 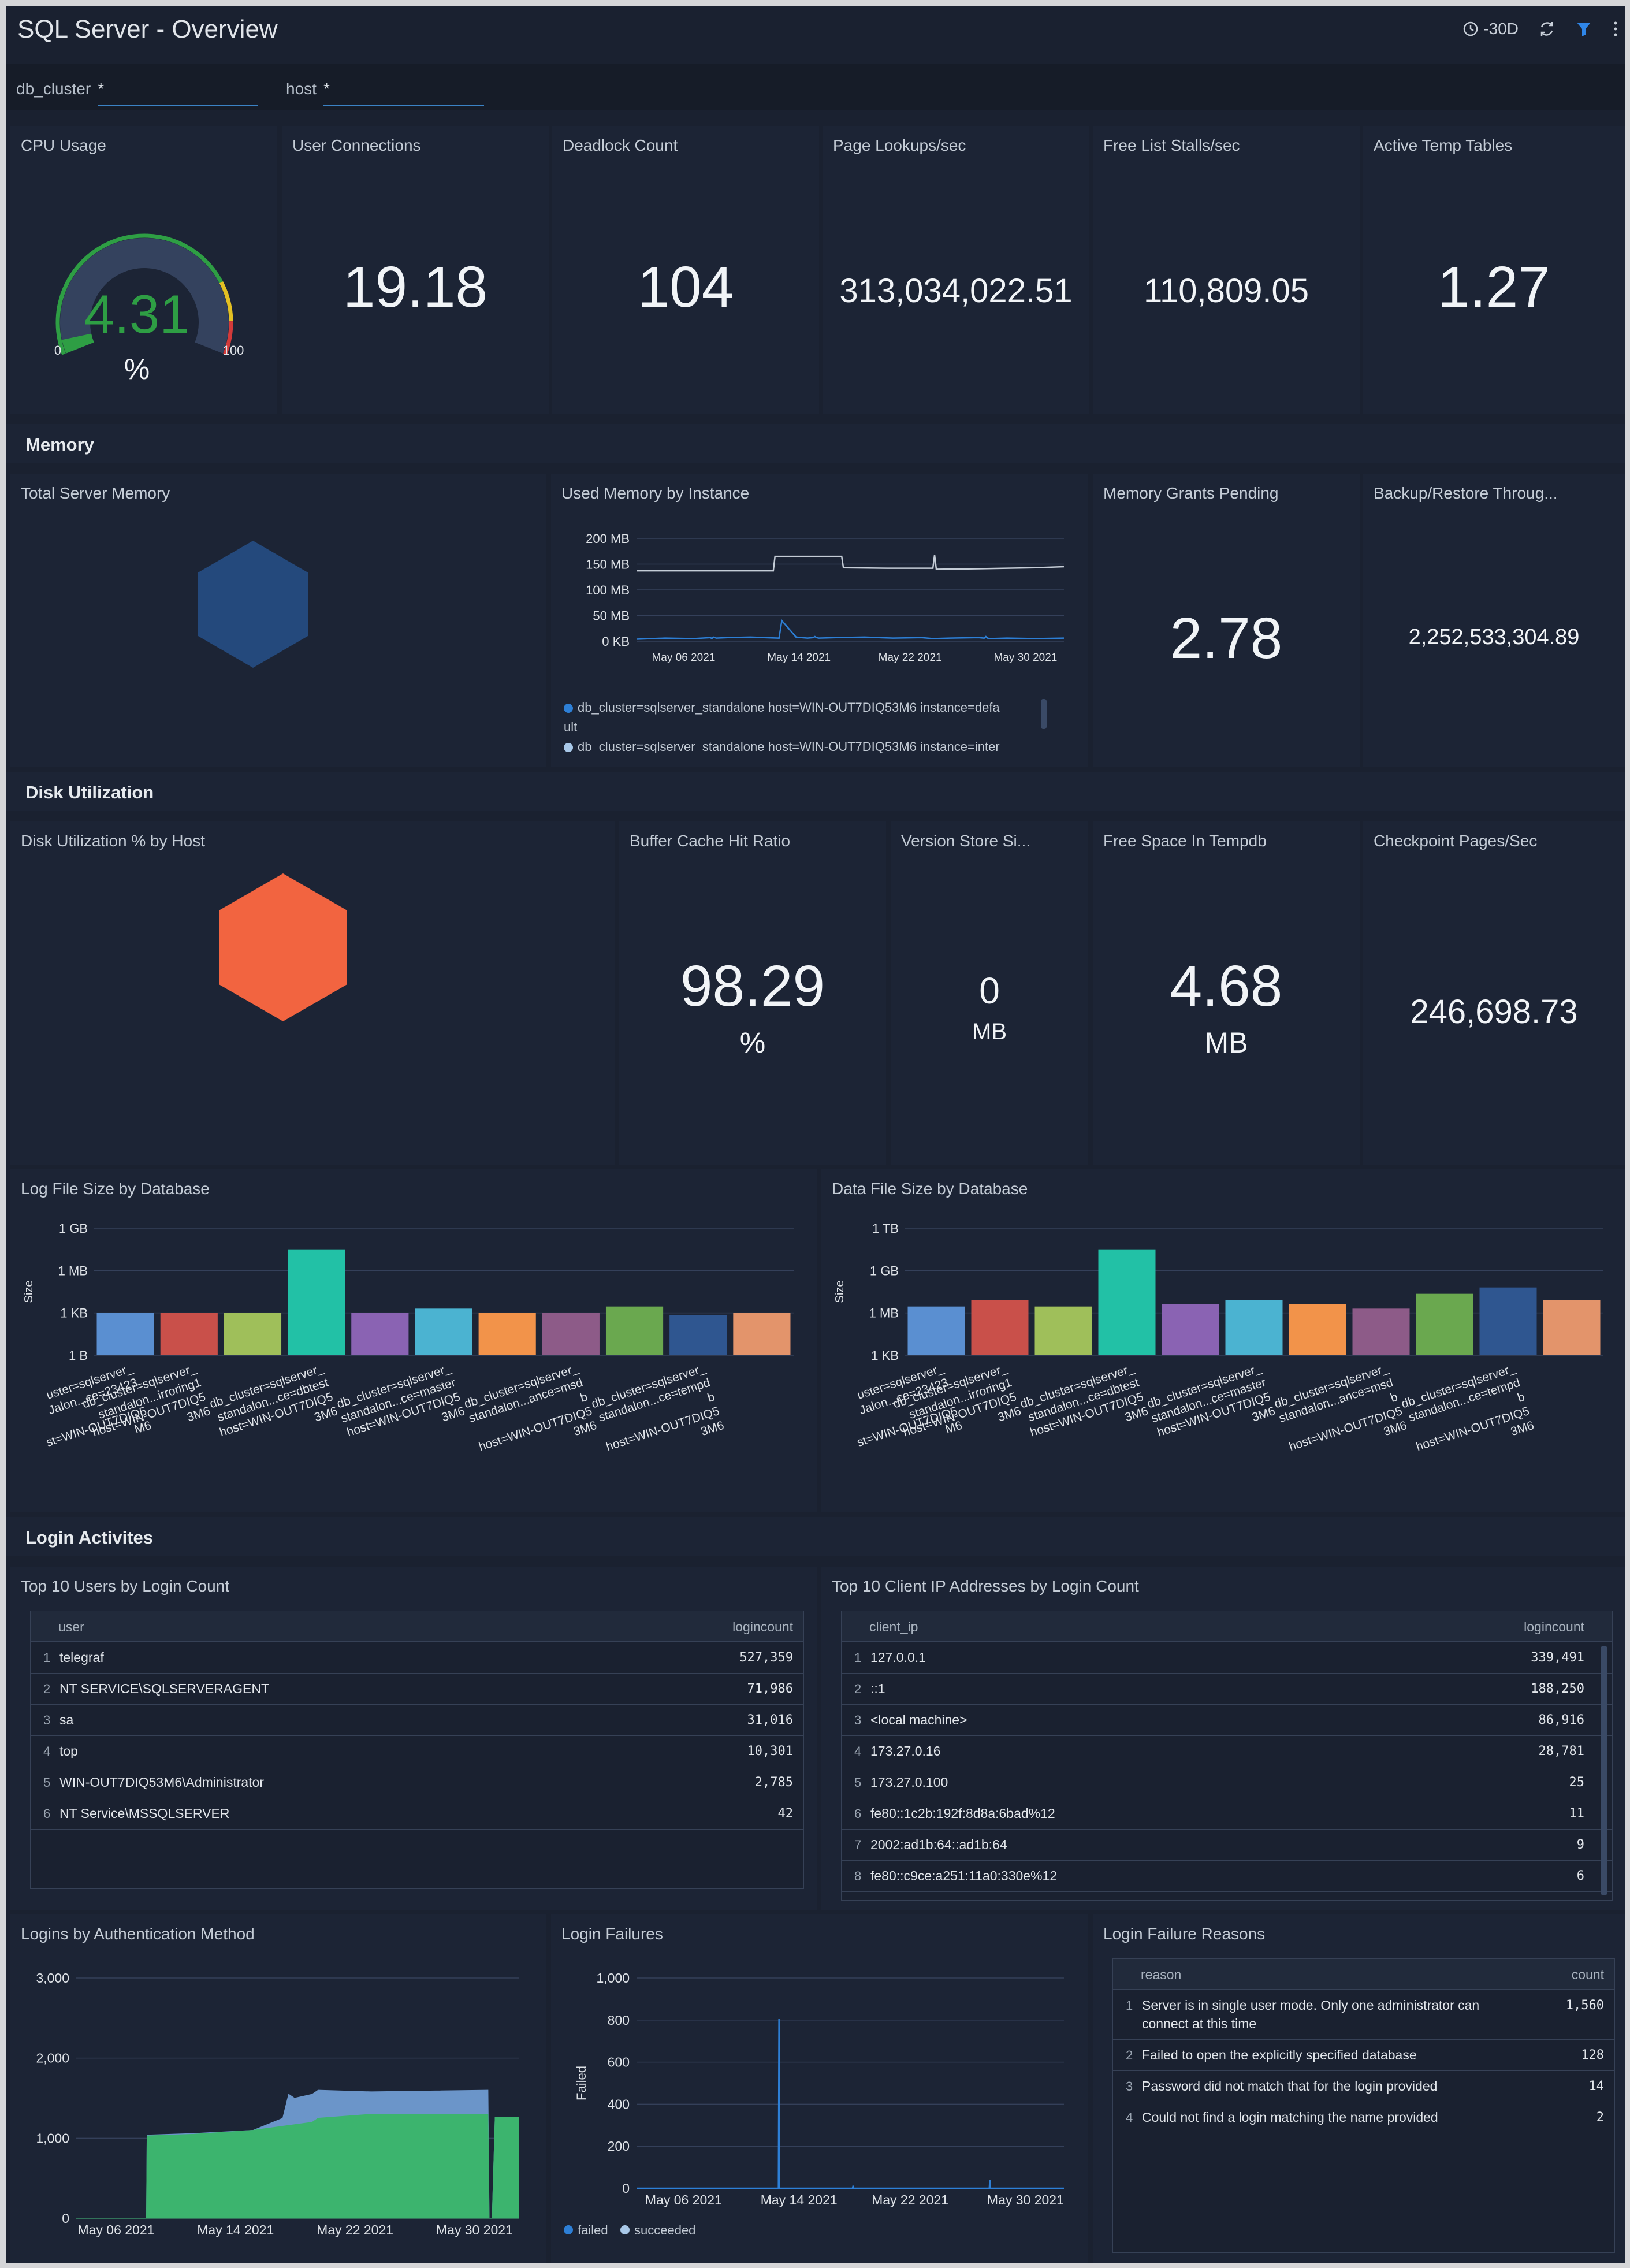 I want to click on x-tick-label: May 30 2021, so click(x=475, y=2229).